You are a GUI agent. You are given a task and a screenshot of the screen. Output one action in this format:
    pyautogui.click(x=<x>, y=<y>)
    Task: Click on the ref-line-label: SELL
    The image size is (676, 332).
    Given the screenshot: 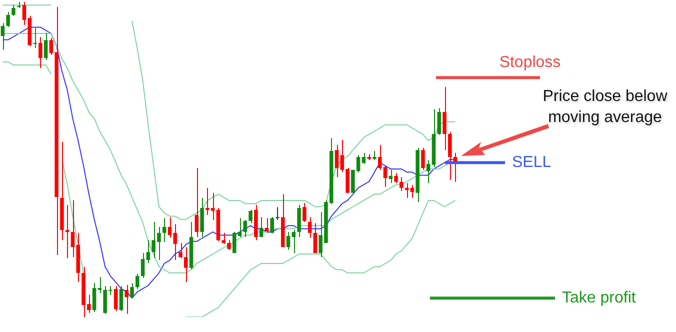 What is the action you would take?
    pyautogui.click(x=532, y=163)
    